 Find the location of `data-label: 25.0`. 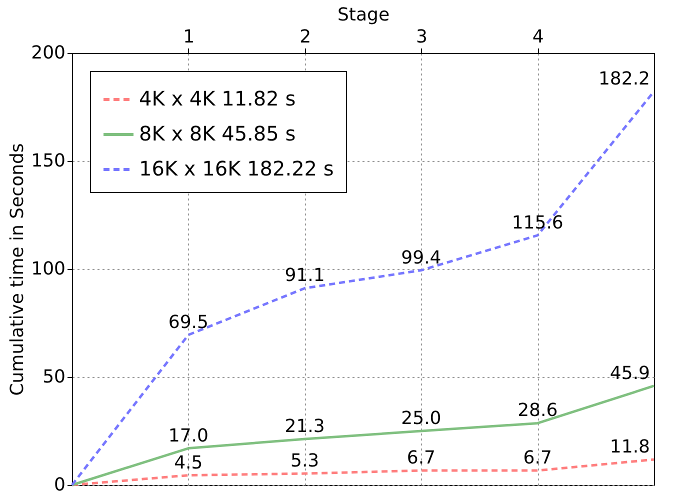

data-label: 25.0 is located at coordinates (421, 418).